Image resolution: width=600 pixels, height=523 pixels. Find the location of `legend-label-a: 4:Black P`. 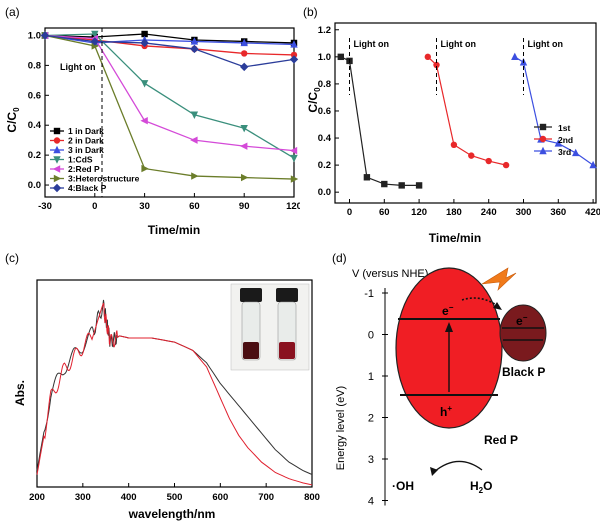

legend-label-a: 4:Black P is located at coordinates (87, 188).